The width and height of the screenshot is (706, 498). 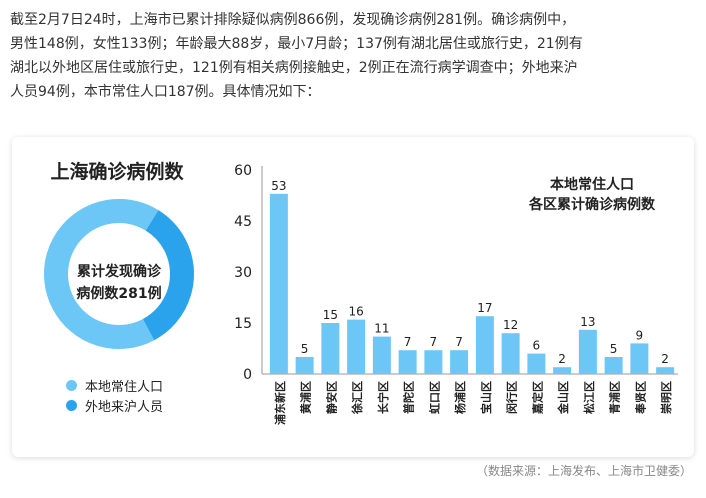 I want to click on bar-value-label: 53, so click(x=278, y=186).